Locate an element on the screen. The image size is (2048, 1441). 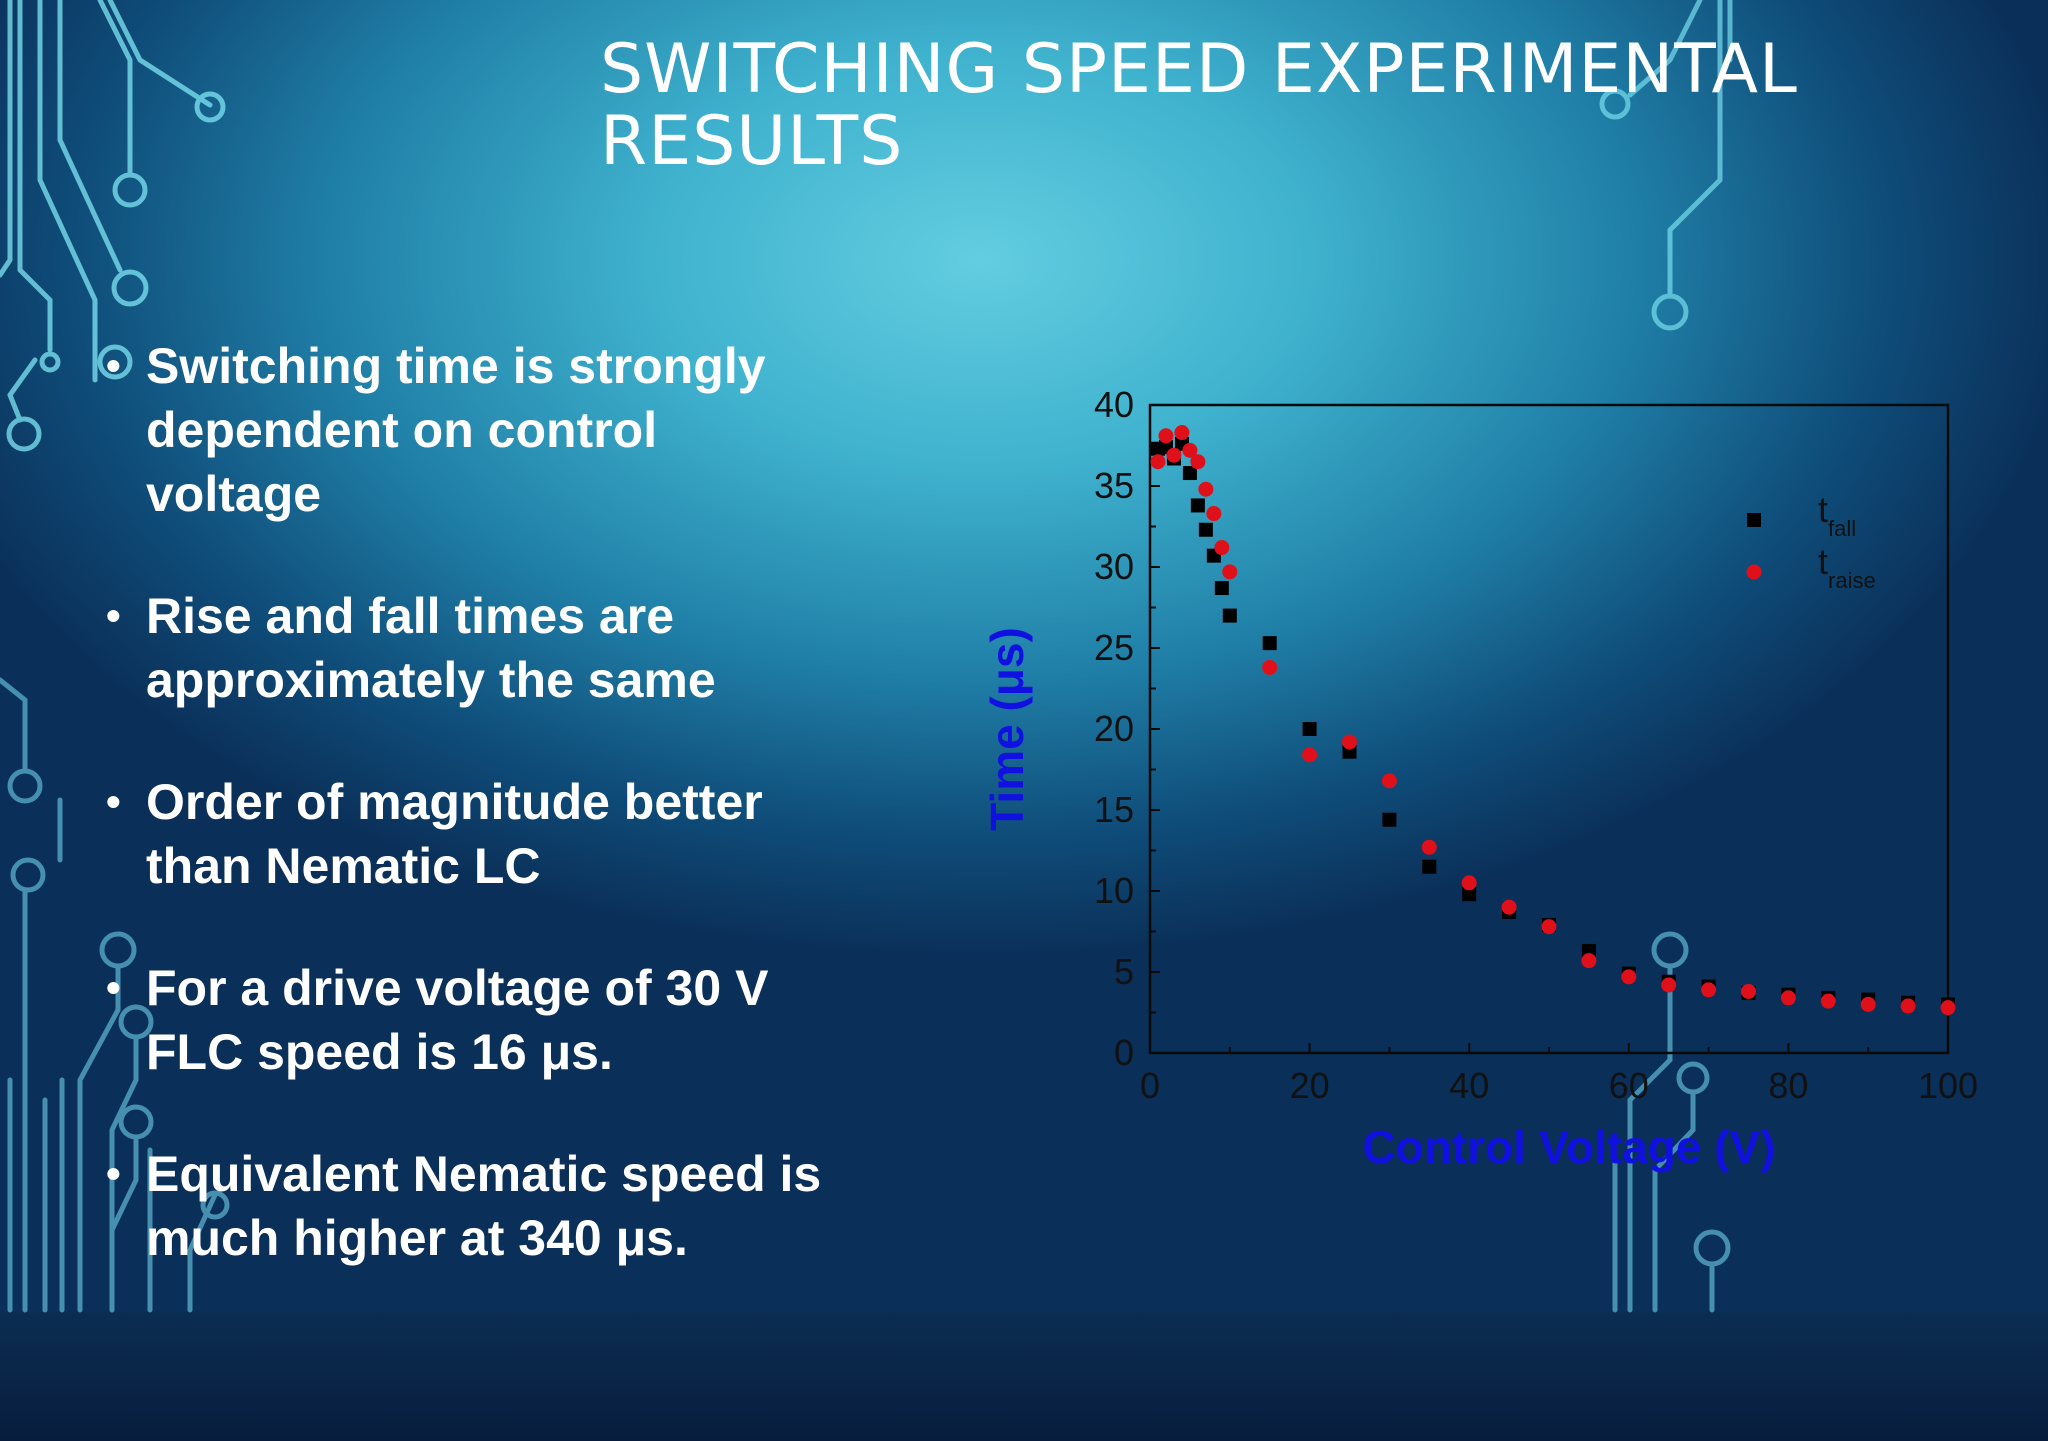
y-tick-label: 20 is located at coordinates (1114, 728).